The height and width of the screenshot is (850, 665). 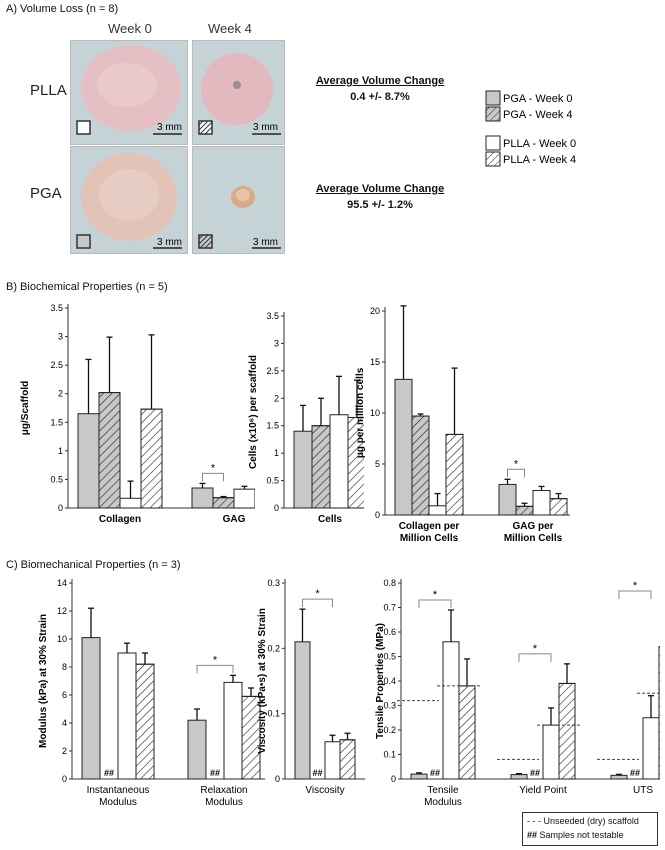 I want to click on y-tick-label: 20, so click(x=375, y=311).